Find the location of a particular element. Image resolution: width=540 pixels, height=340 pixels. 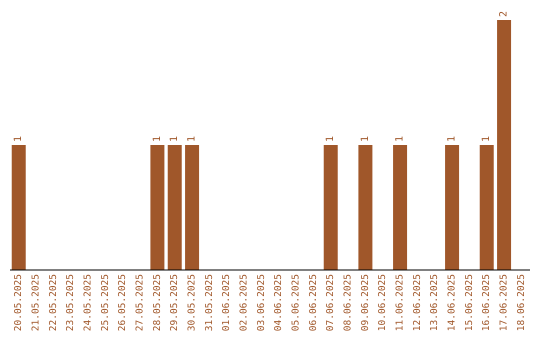

x-tick-label: 06.06.2025 is located at coordinates (313, 303).